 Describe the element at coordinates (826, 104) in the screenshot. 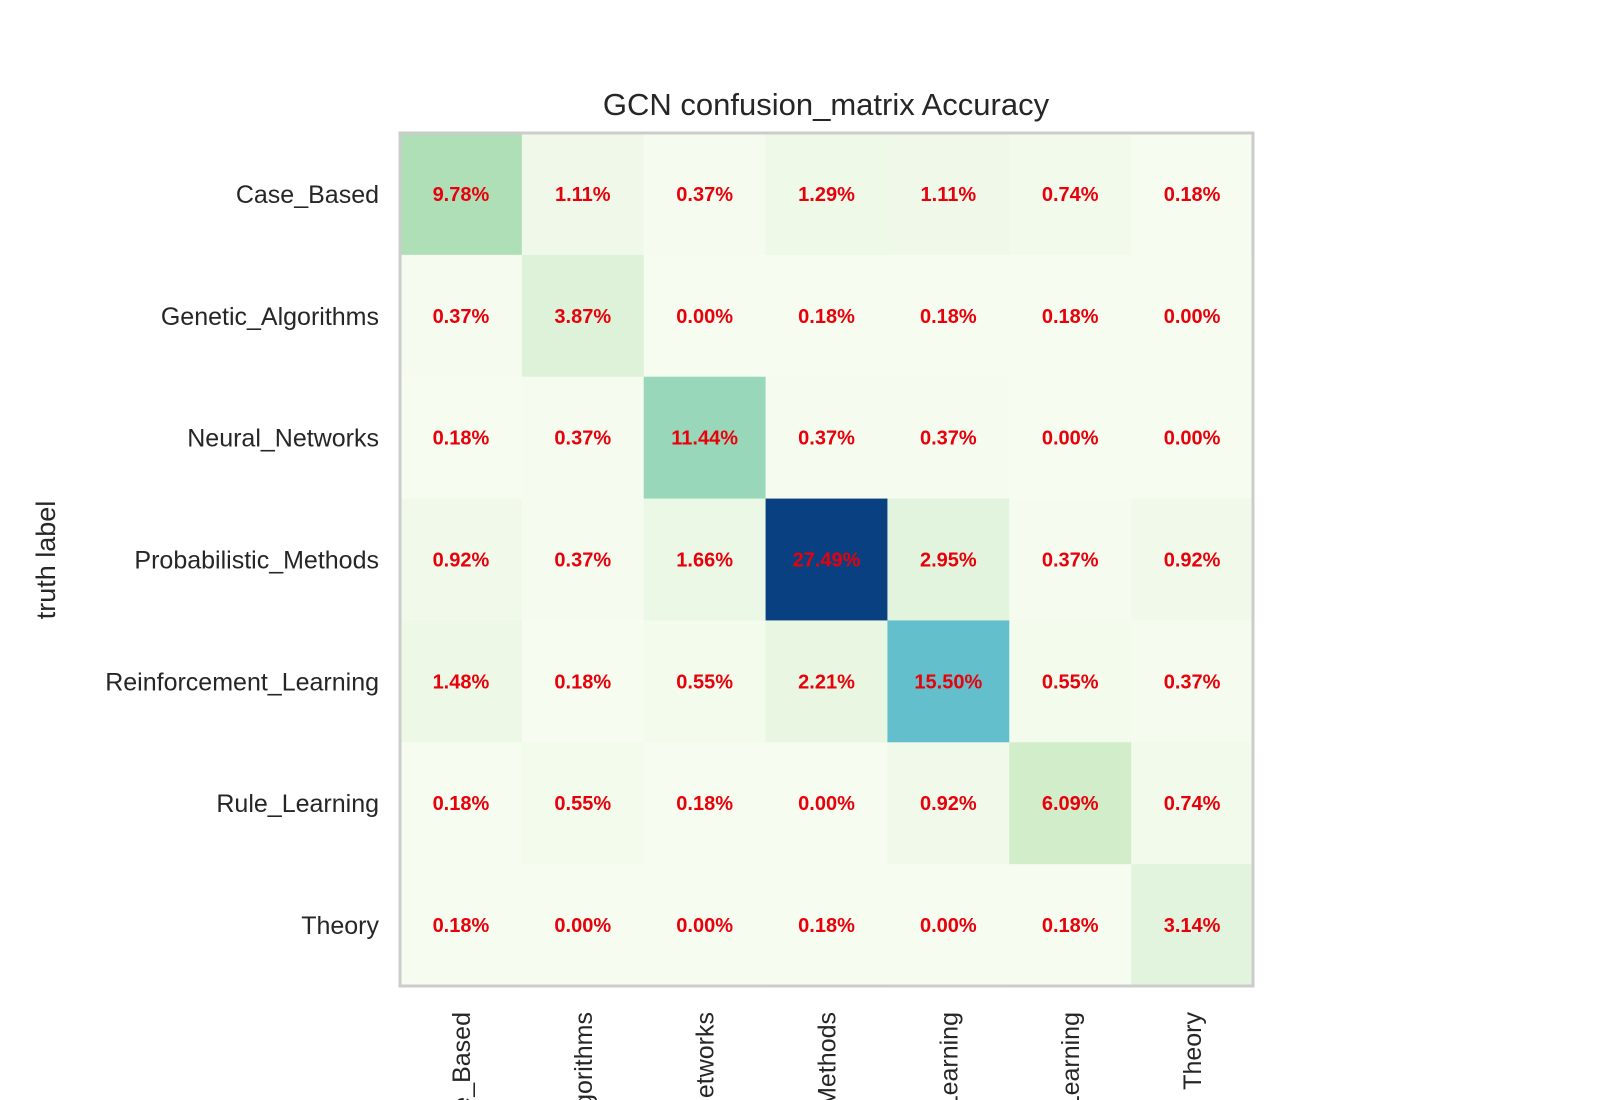

I see `chart-title: GCN confusion_matrix Accuracy` at that location.